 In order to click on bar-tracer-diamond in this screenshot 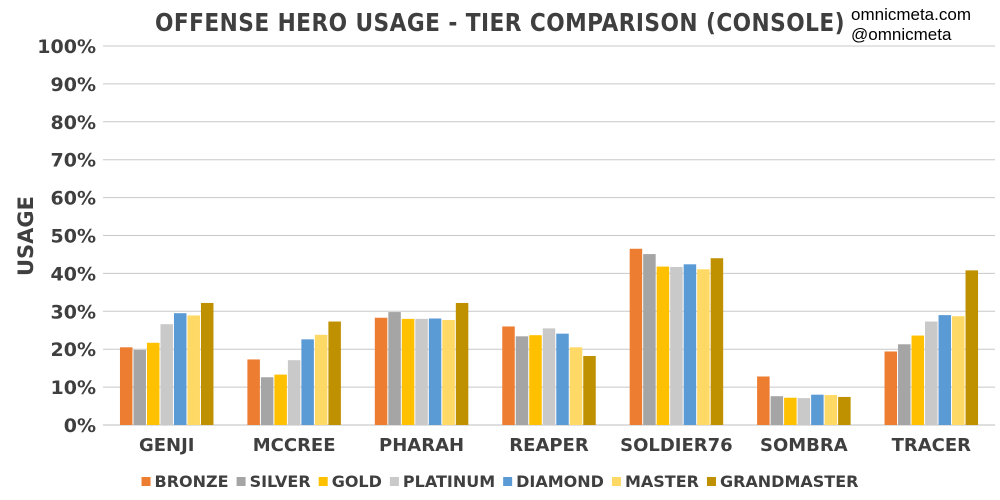, I will do `click(945, 370)`.